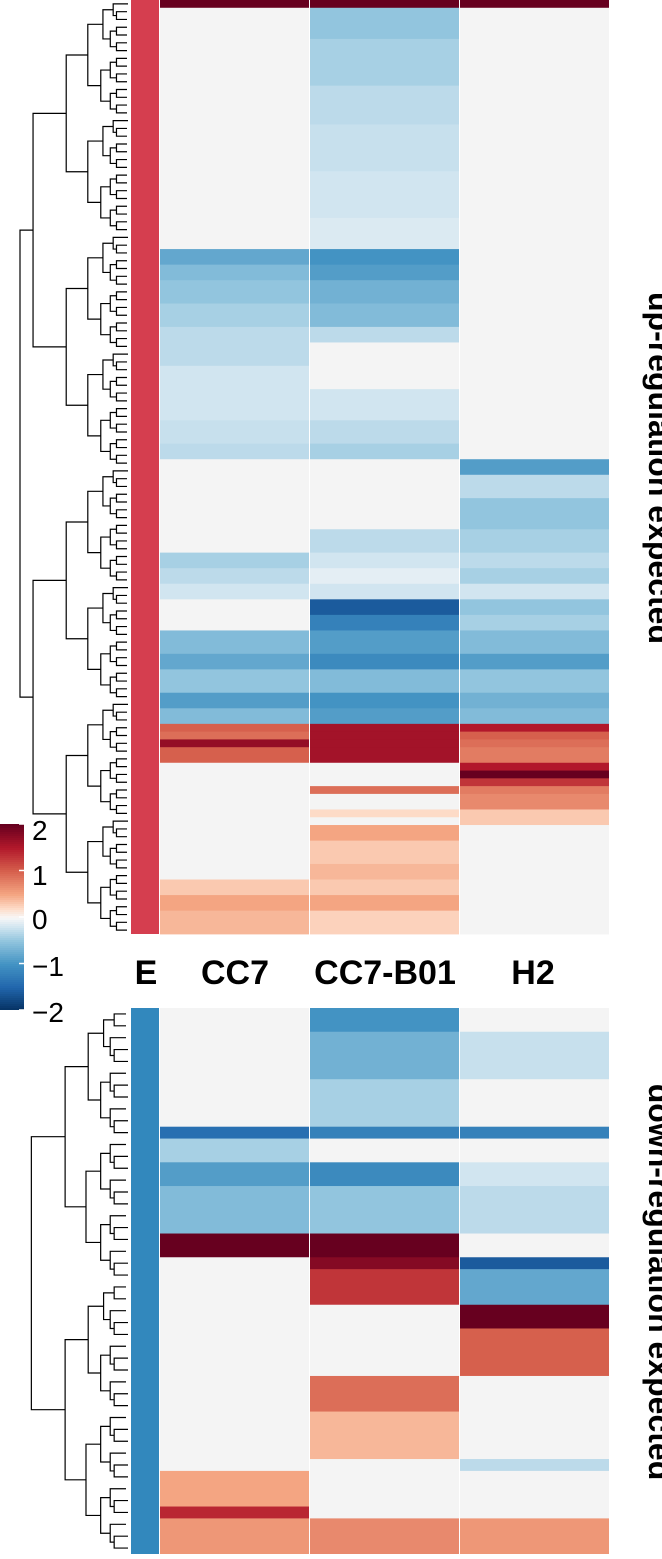 The image size is (662, 1559). Describe the element at coordinates (235, 973) in the screenshot. I see `column-label-cc7: CC7` at that location.